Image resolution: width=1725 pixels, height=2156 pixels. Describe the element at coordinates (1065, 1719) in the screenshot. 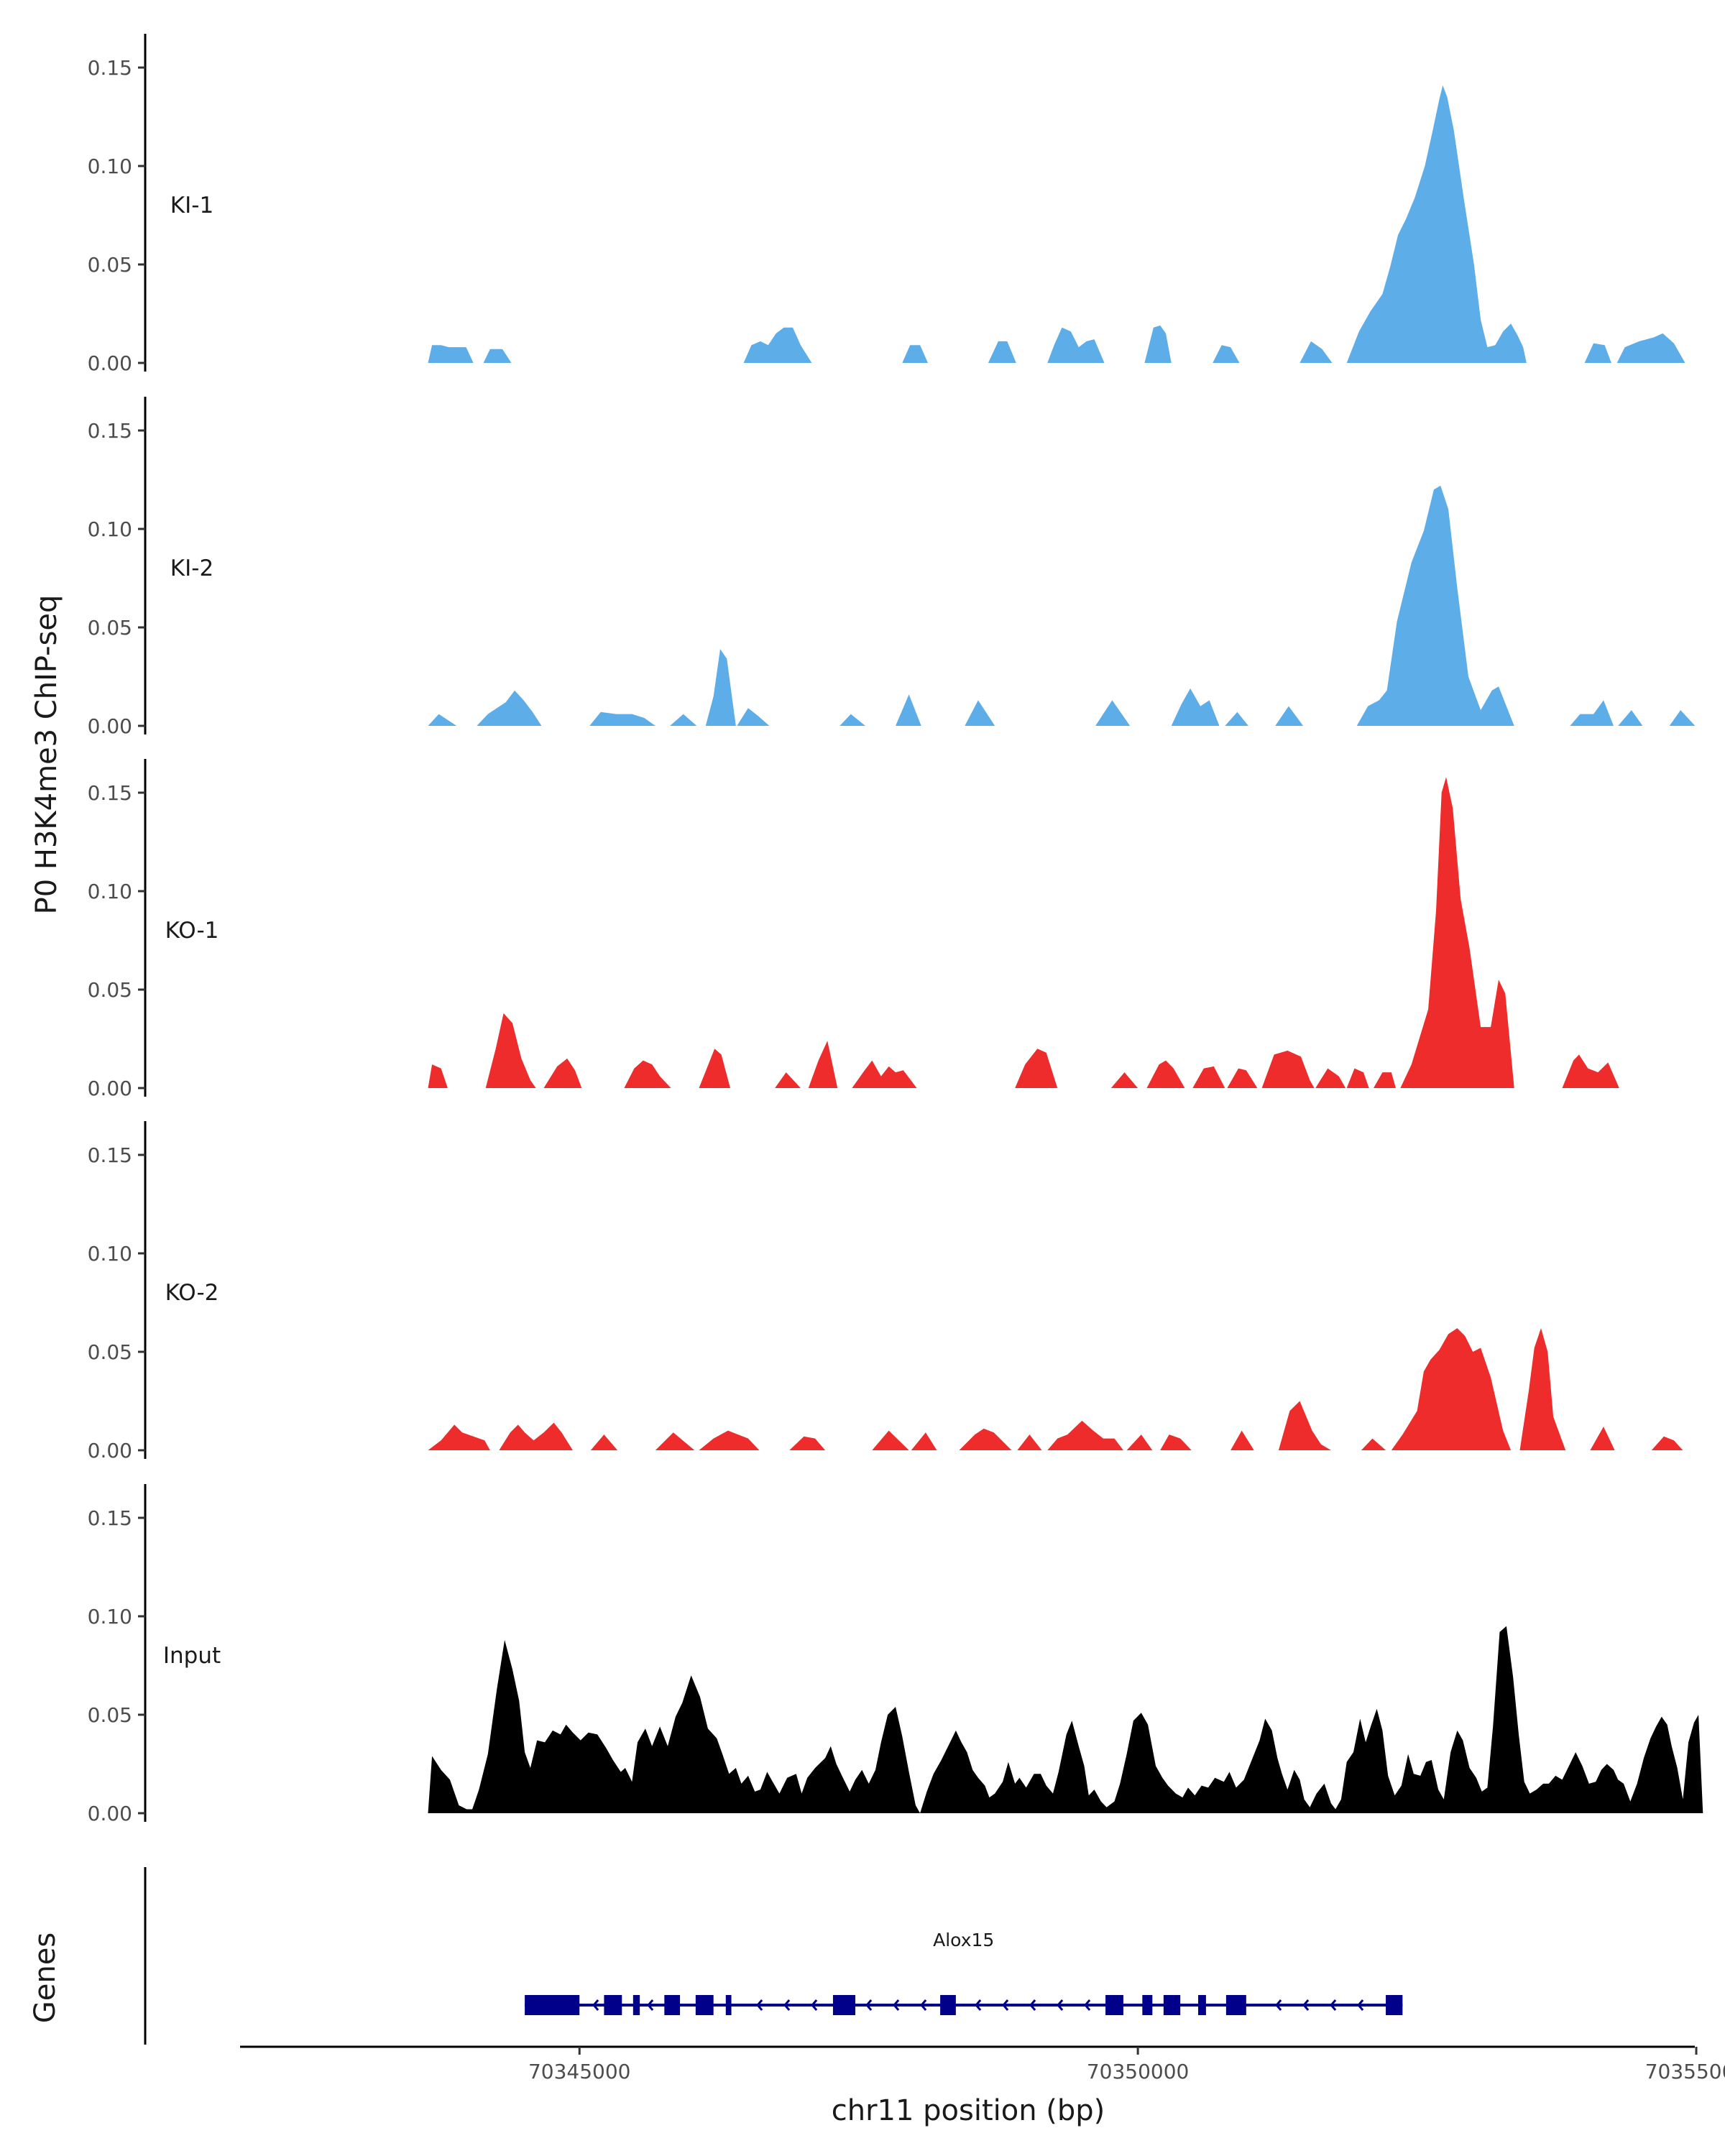

I see `signal-area-input` at that location.